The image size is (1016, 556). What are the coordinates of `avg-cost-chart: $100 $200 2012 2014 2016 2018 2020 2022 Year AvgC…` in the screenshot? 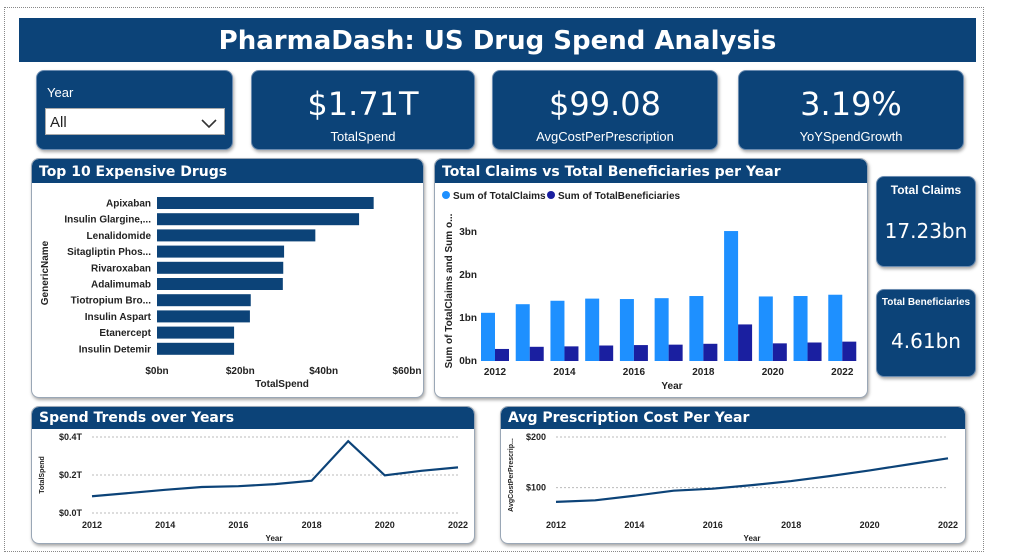 It's located at (733, 487).